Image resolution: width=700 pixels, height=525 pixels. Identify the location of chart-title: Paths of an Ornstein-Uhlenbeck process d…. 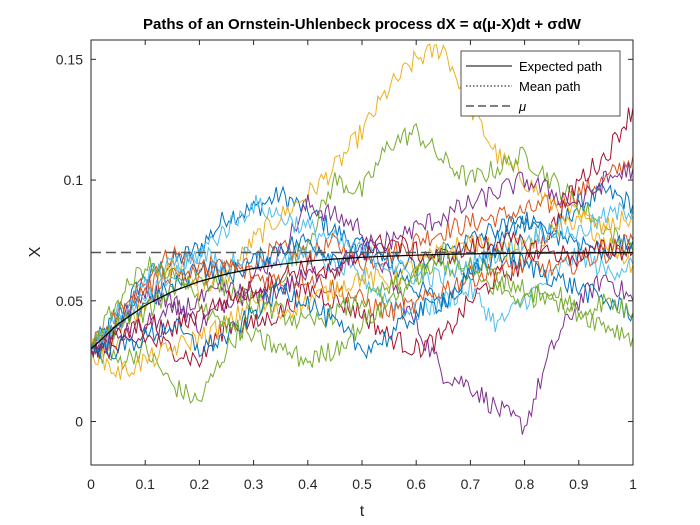
(362, 24).